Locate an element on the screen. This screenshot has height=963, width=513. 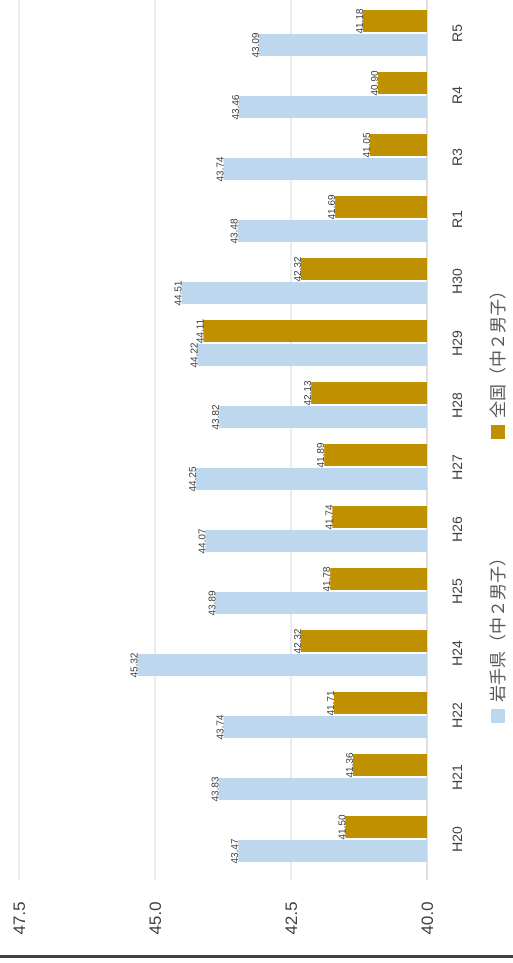
bar-iwate-H22 is located at coordinates (325, 727).